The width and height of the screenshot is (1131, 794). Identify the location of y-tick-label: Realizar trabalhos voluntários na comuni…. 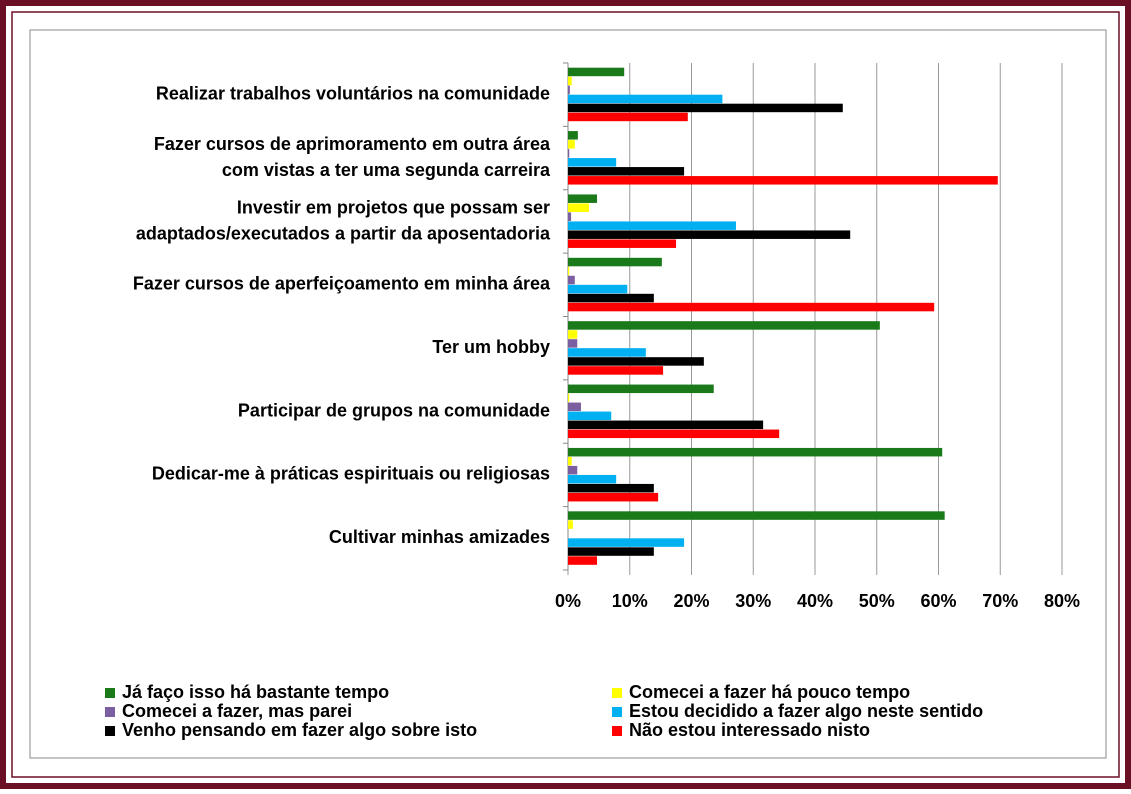
(353, 93).